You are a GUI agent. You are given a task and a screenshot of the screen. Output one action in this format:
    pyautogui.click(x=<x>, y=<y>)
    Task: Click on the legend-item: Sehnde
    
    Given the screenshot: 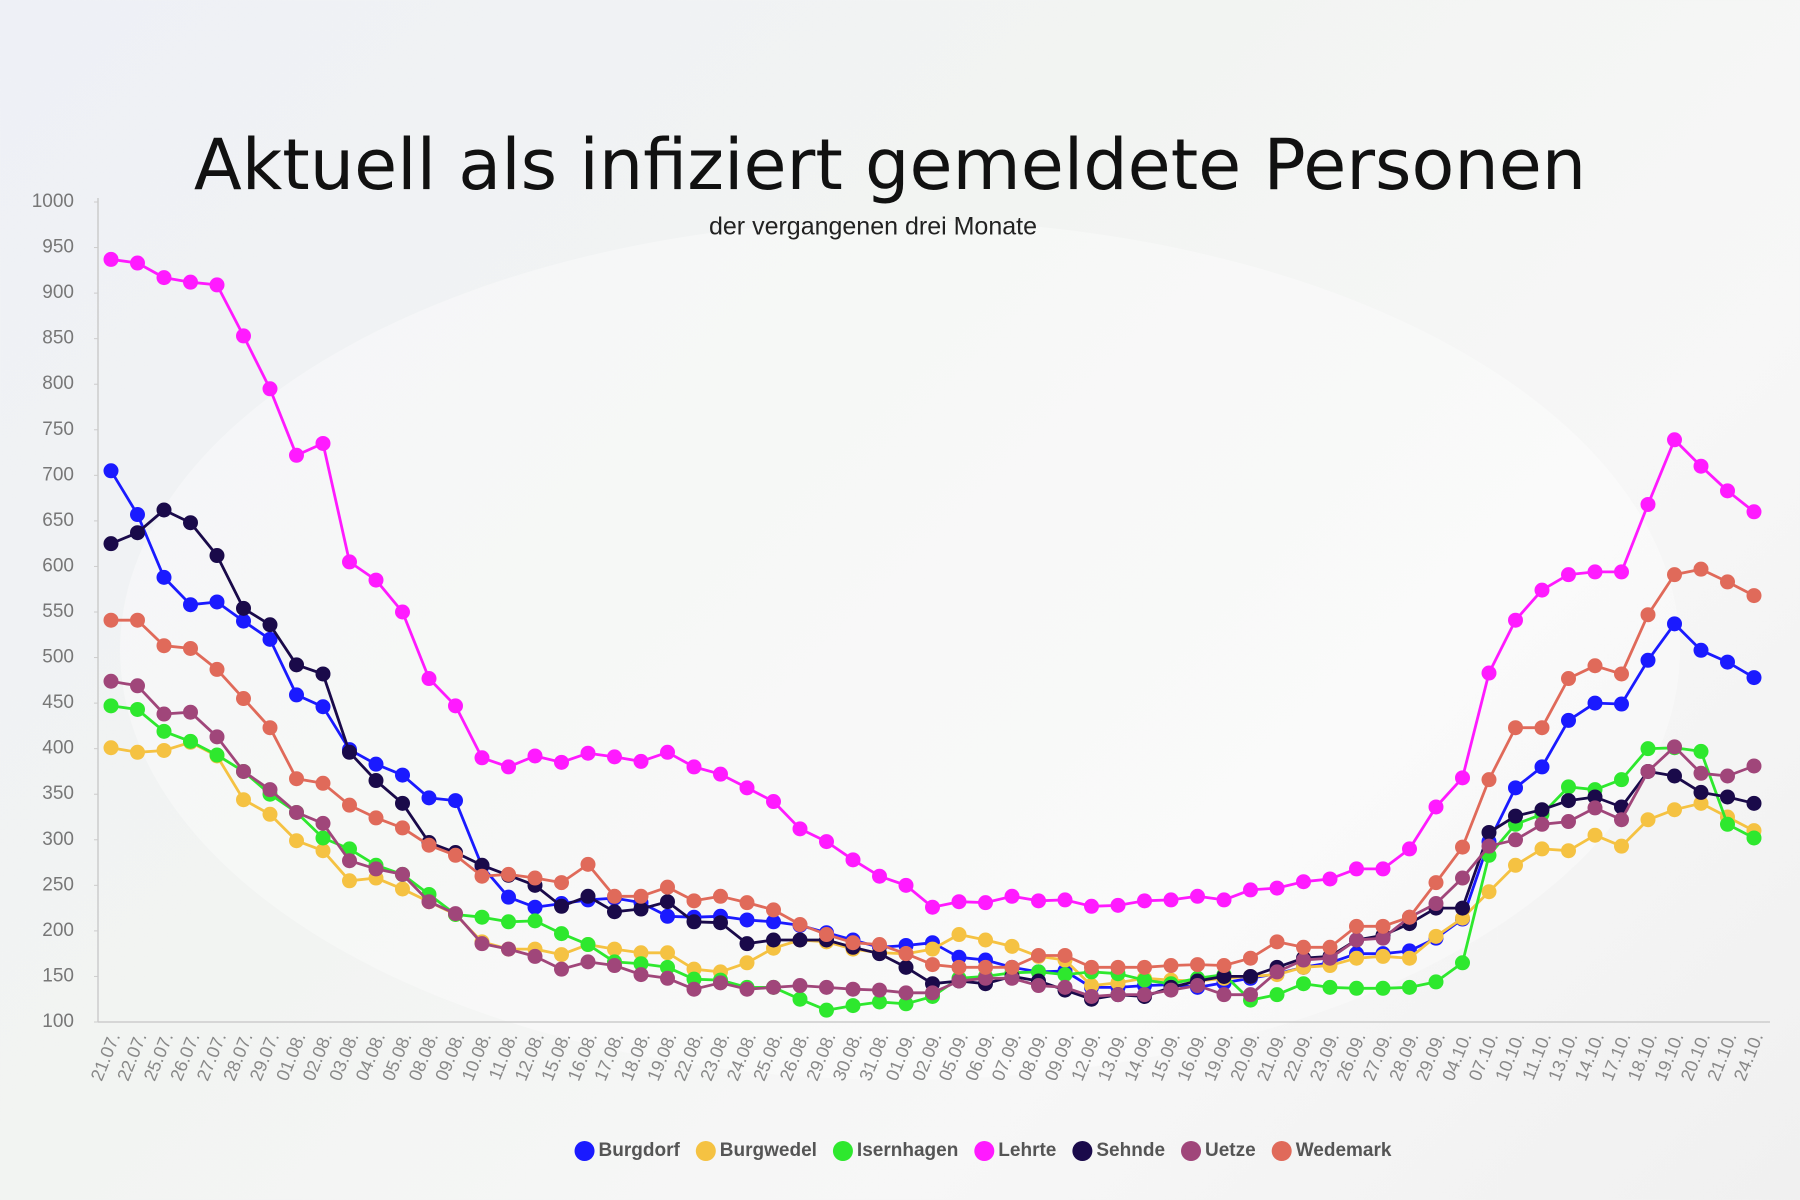 What is the action you would take?
    pyautogui.click(x=1118, y=1150)
    